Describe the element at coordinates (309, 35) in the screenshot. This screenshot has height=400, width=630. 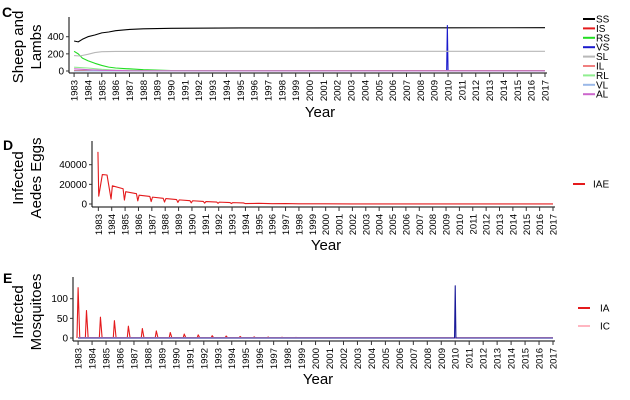
I see `series-line-ss` at that location.